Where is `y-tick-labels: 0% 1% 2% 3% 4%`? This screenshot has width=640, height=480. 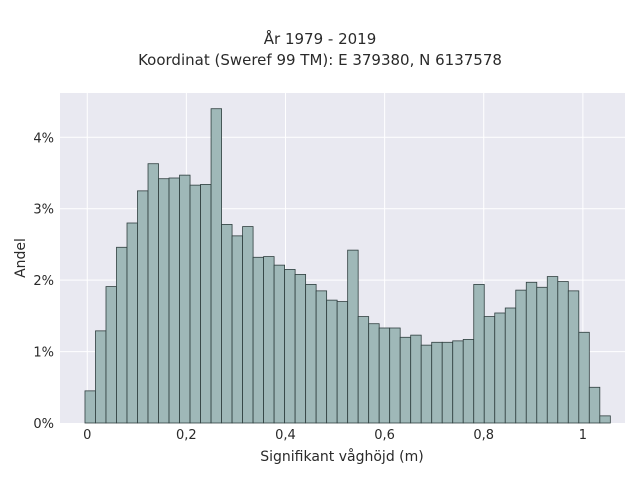 y-tick-labels: 0% 1% 2% 3% 4% is located at coordinates (43, 281).